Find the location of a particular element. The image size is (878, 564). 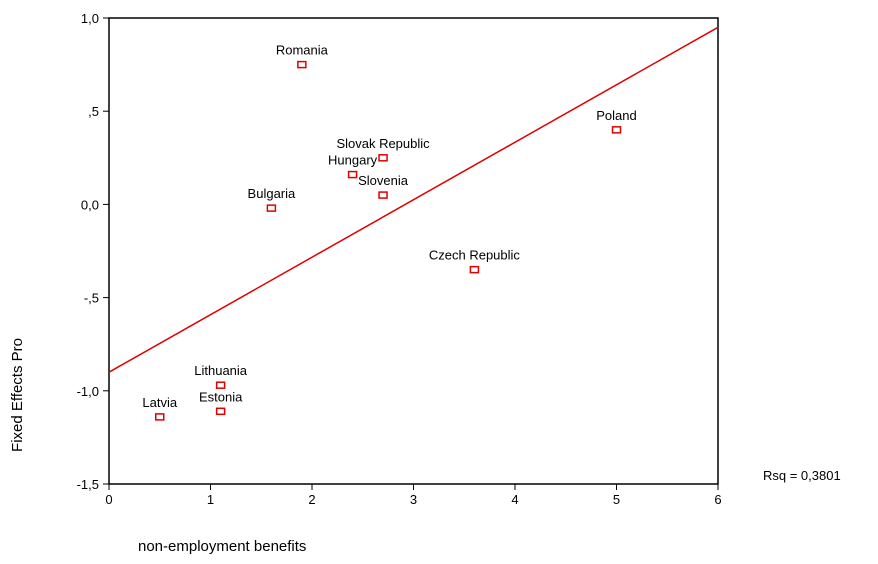

data-point-label: Bulgaria is located at coordinates (272, 193).